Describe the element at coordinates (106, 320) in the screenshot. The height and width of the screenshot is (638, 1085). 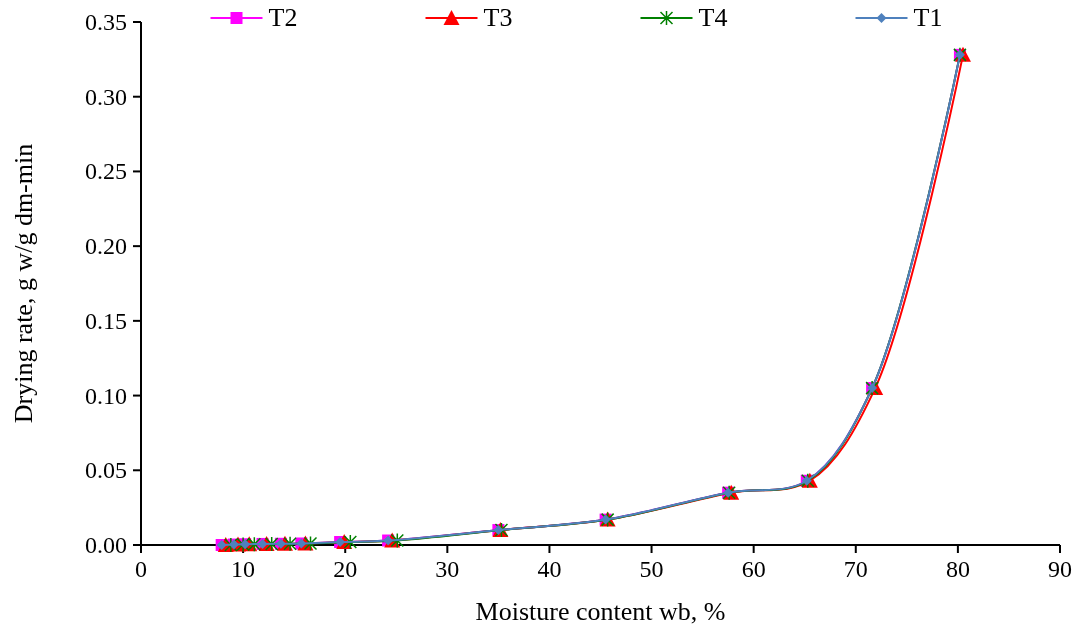
I see `y-tick-label: 0.15` at that location.